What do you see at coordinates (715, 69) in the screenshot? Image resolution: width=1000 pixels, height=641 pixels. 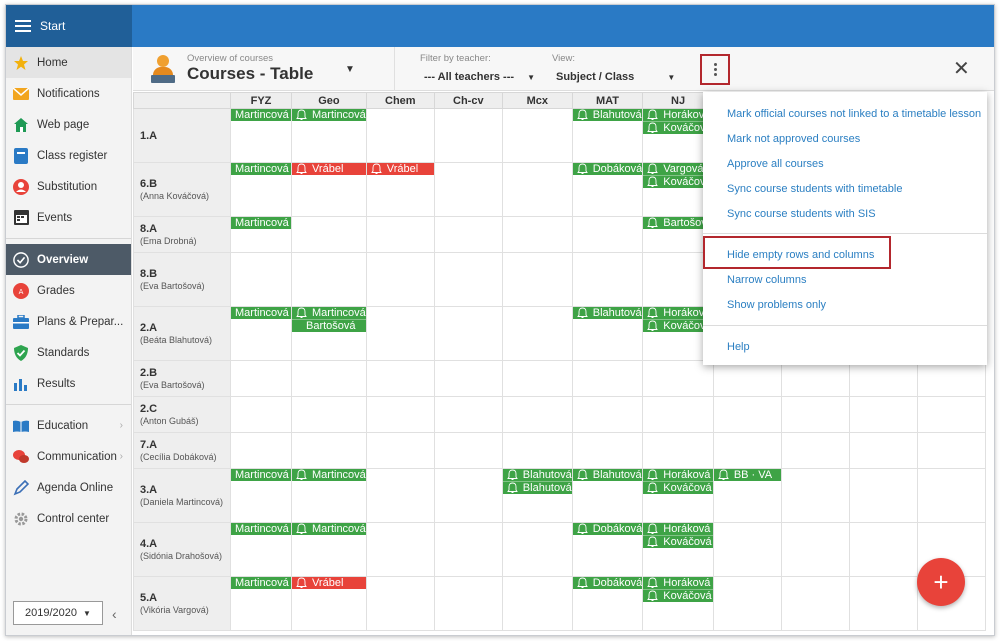 I see `more-options-button` at bounding box center [715, 69].